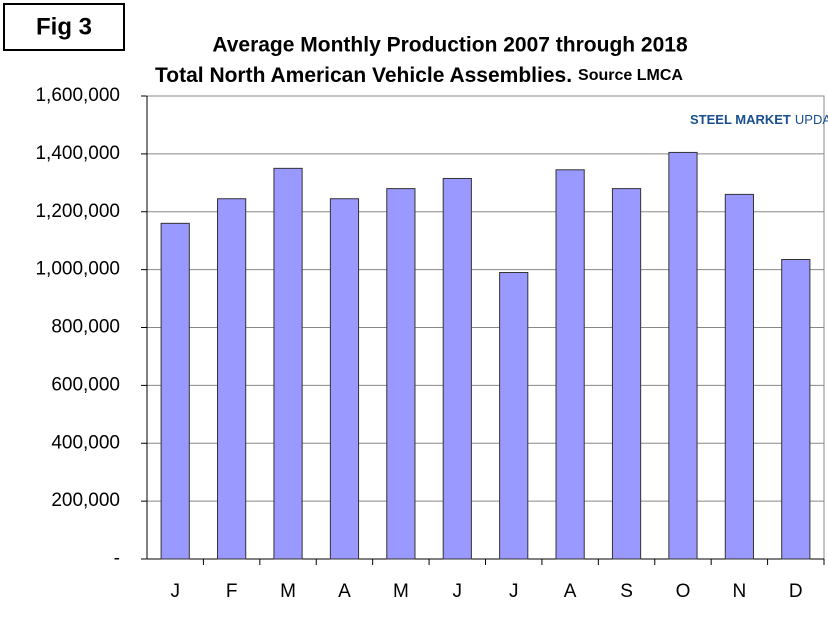 The width and height of the screenshot is (828, 622). I want to click on logo-brand: STEEL MARKET, so click(740, 119).